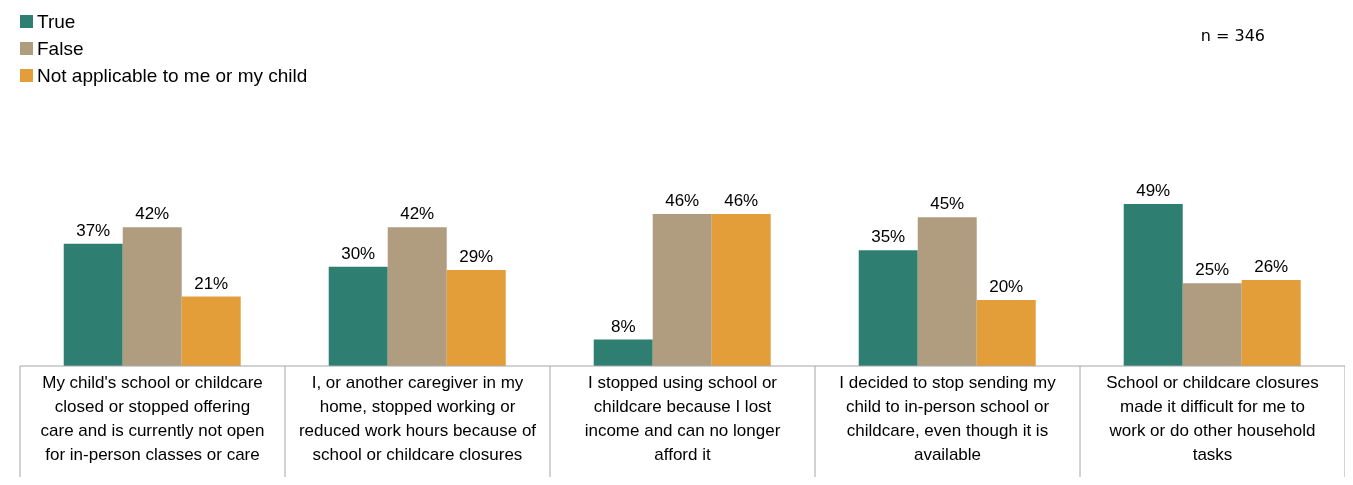 The width and height of the screenshot is (1353, 485). What do you see at coordinates (623, 326) in the screenshot?
I see `data-label: 8%` at bounding box center [623, 326].